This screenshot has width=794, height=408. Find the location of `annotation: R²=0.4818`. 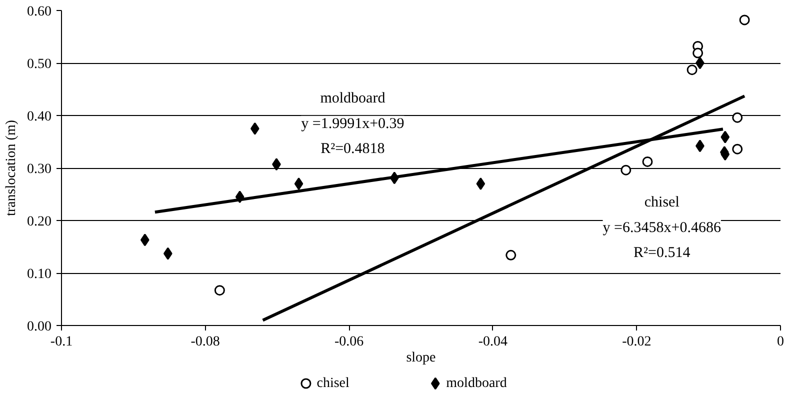

annotation: R²=0.4818 is located at coordinates (352, 149).